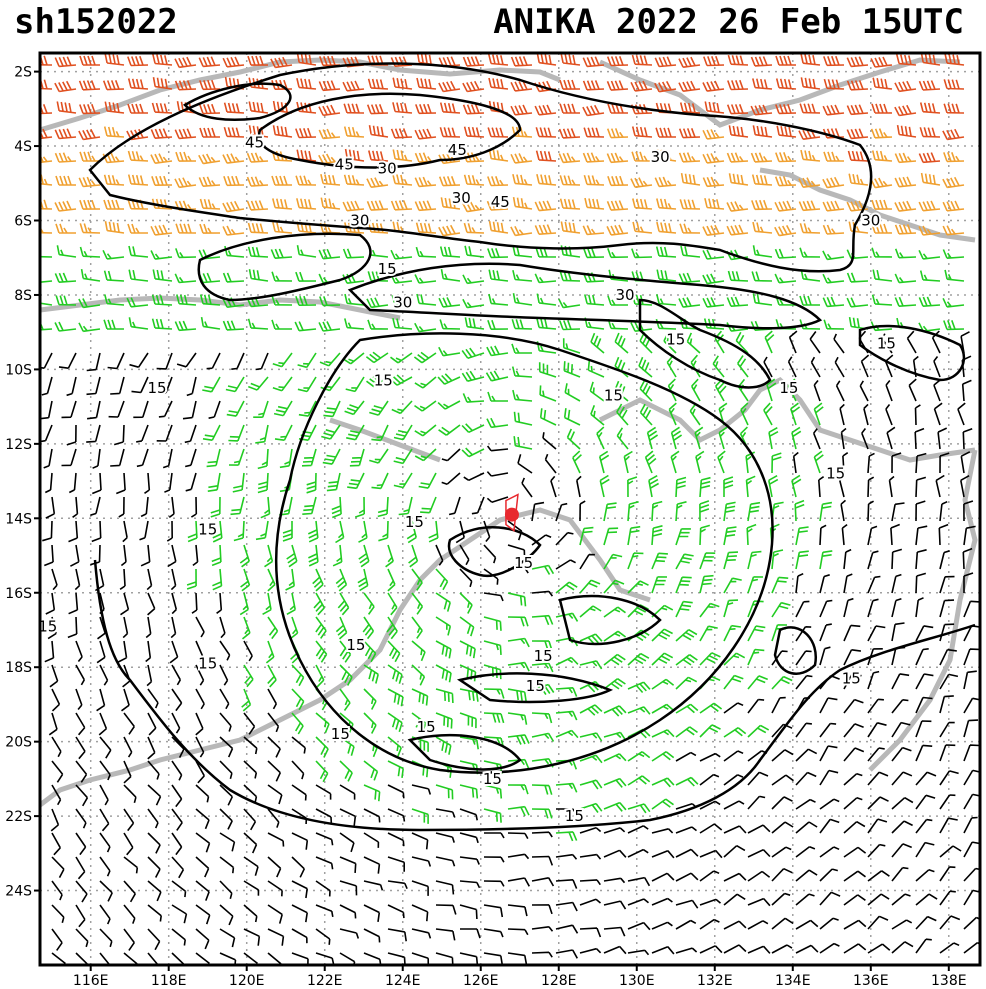 The height and width of the screenshot is (989, 986). I want to click on contour-label: 45, so click(254, 142).